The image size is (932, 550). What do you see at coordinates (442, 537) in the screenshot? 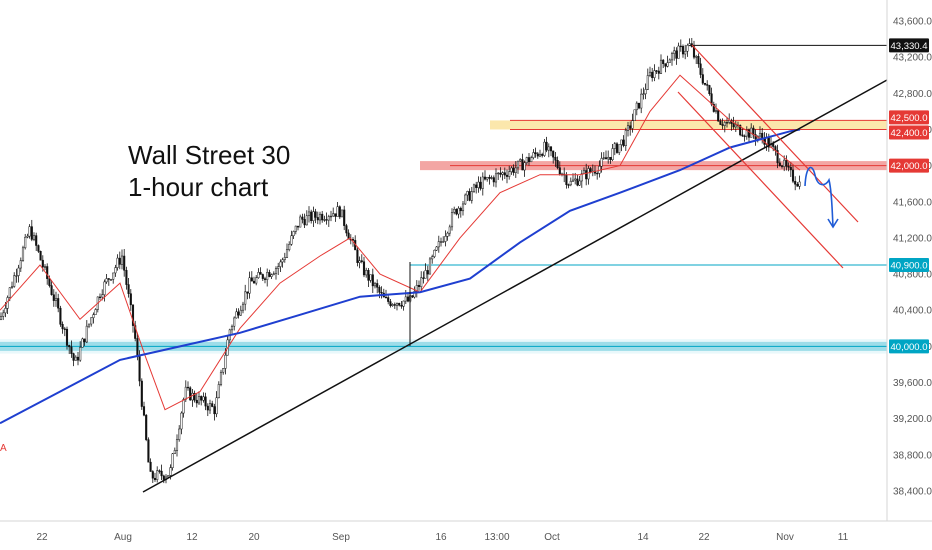
I see `time-axis: 22 Aug 12 20 Sep 16 13:00 Oct 14 22 Nov 11` at bounding box center [442, 537].